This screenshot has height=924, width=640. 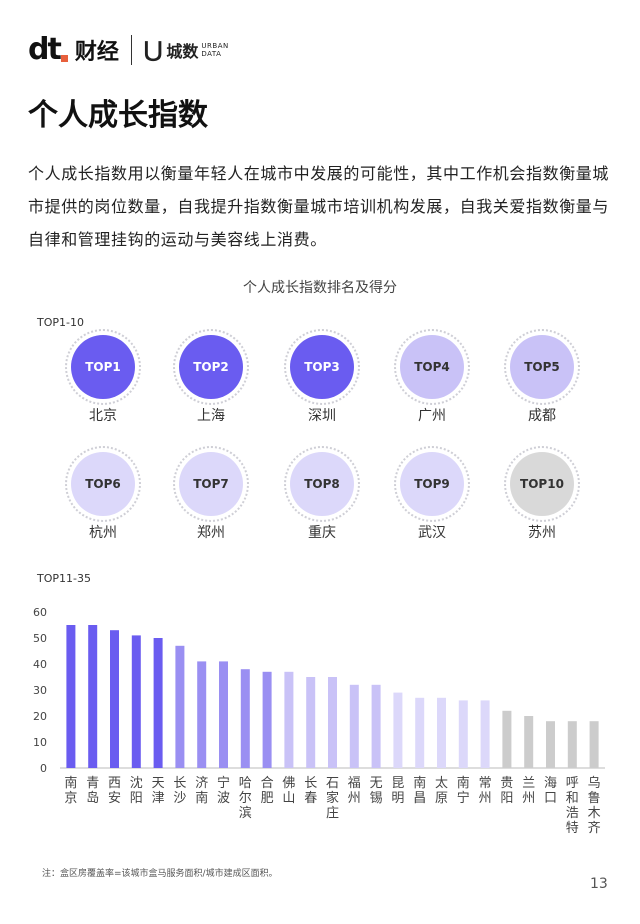 I want to click on y-tick-label: 50, so click(x=40, y=638).